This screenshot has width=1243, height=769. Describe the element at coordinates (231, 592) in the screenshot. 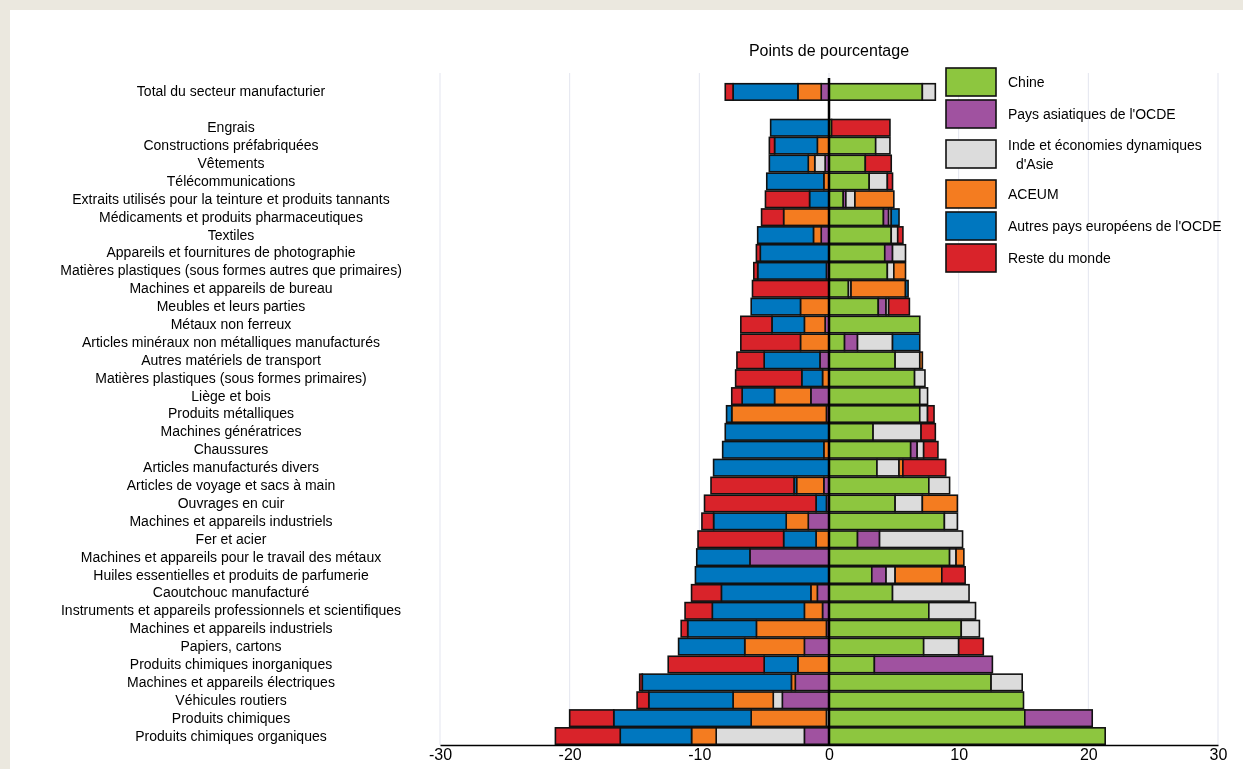

I see `y-tick-label: Caoutchouc manufacturé` at that location.